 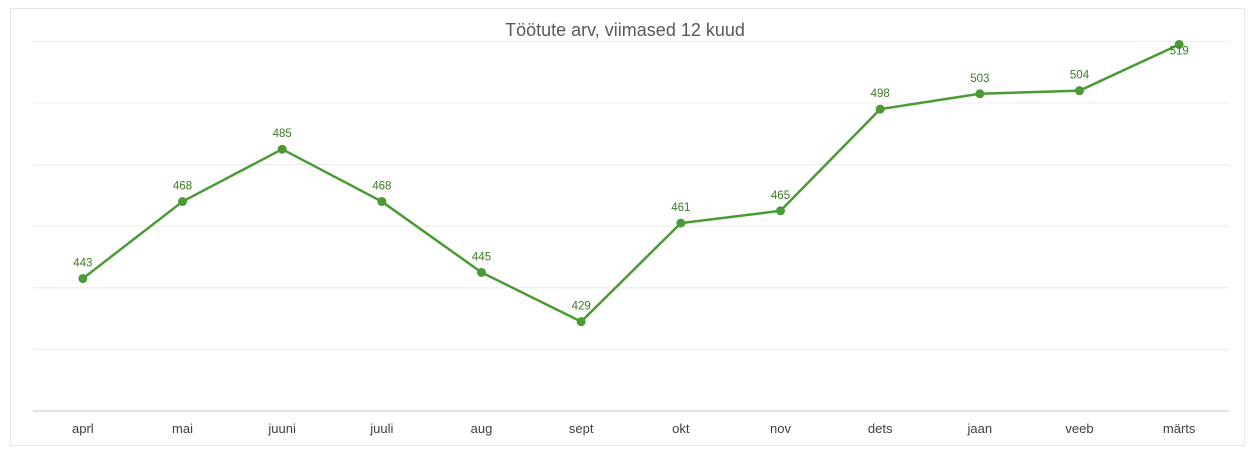 I want to click on x-tick-label: juuli, so click(x=381, y=428).